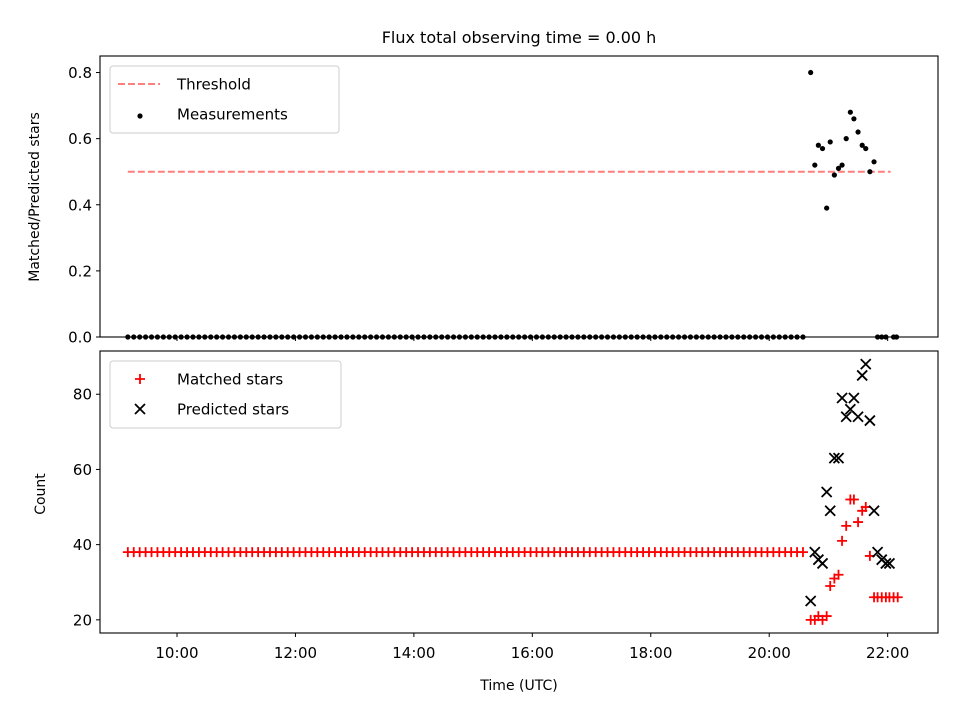  Describe the element at coordinates (80, 205) in the screenshot. I see `y-tick-label: 0.4` at that location.